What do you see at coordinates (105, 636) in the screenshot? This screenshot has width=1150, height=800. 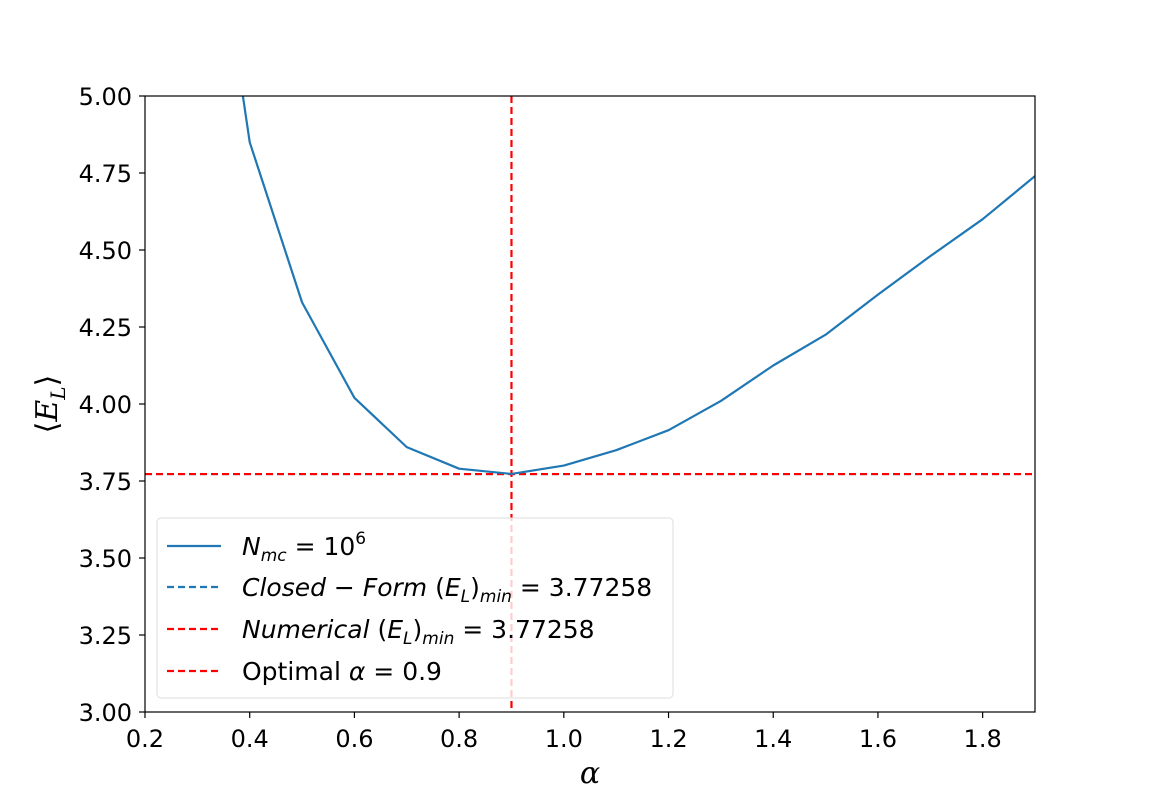 I see `y-tick-label: 3.25` at bounding box center [105, 636].